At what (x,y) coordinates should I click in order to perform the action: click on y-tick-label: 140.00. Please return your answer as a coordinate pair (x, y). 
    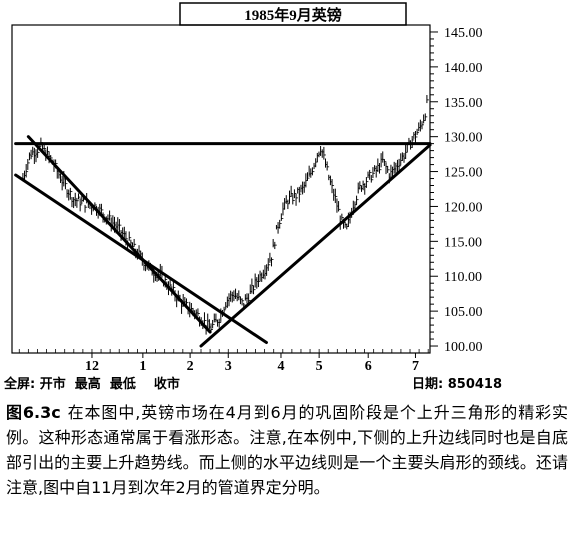
    Looking at the image, I should click on (463, 68).